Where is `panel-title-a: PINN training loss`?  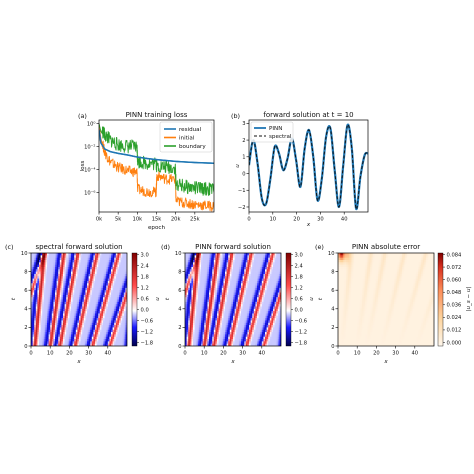 panel-title-a: PINN training loss is located at coordinates (157, 115).